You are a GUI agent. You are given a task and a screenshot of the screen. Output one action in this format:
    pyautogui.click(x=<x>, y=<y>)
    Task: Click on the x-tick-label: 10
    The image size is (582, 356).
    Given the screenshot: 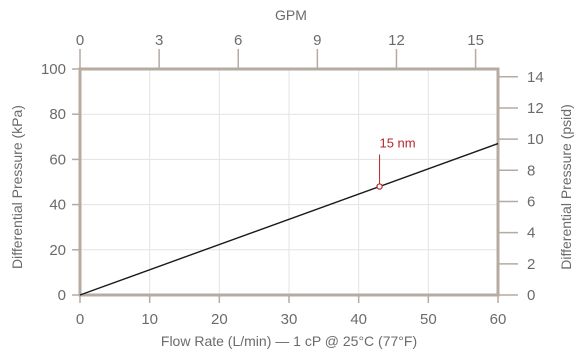 What is the action you would take?
    pyautogui.click(x=149, y=319)
    